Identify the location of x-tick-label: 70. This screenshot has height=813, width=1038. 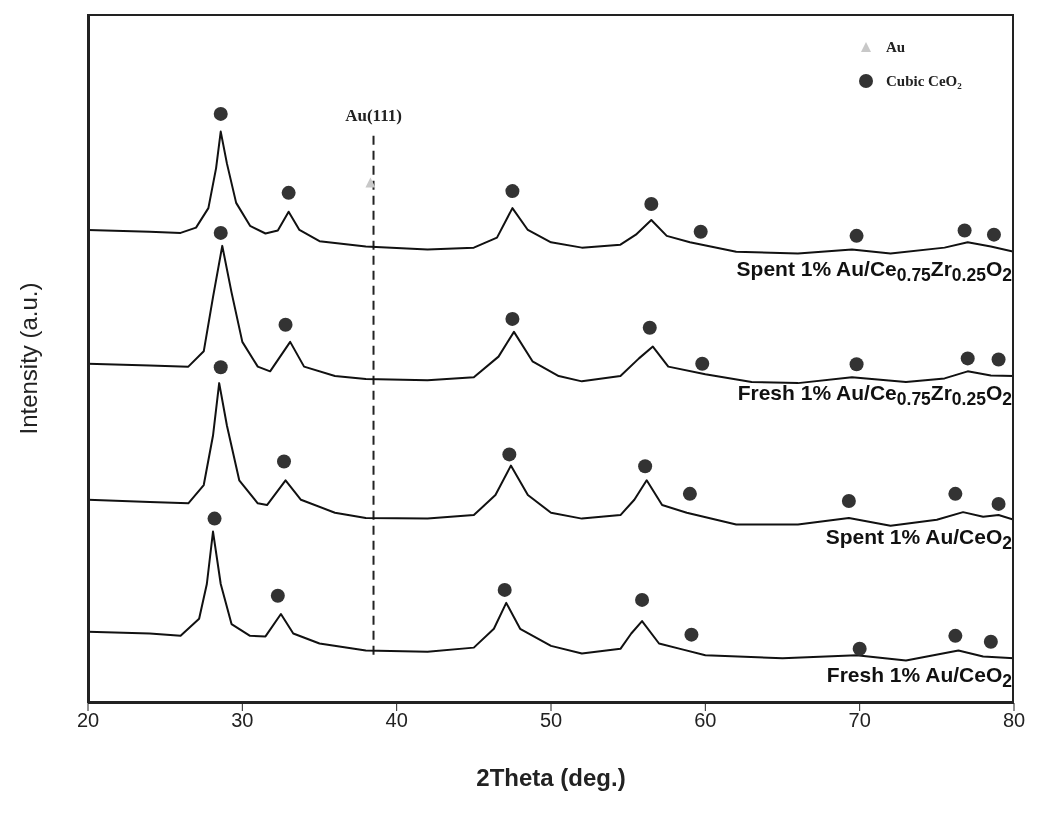
(859, 720).